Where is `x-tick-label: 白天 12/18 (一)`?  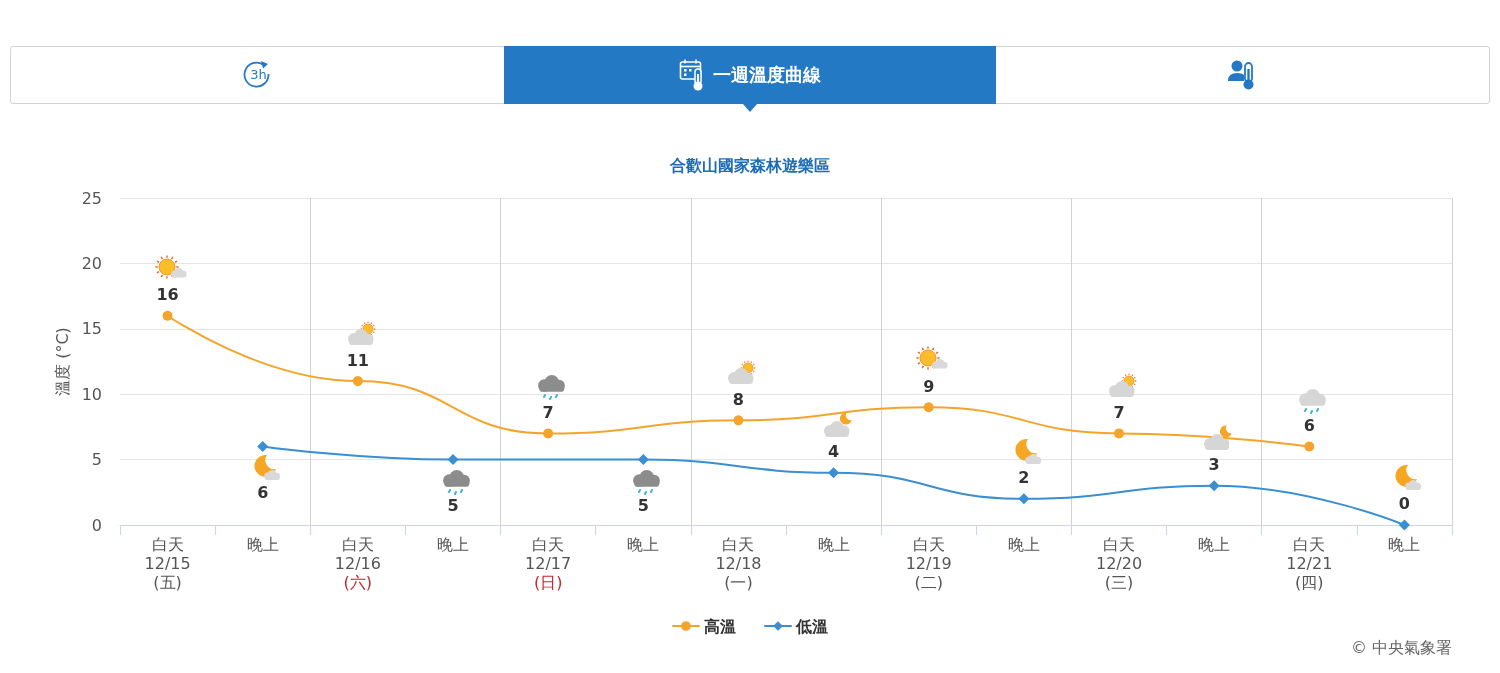 x-tick-label: 白天 12/18 (一) is located at coordinates (738, 563).